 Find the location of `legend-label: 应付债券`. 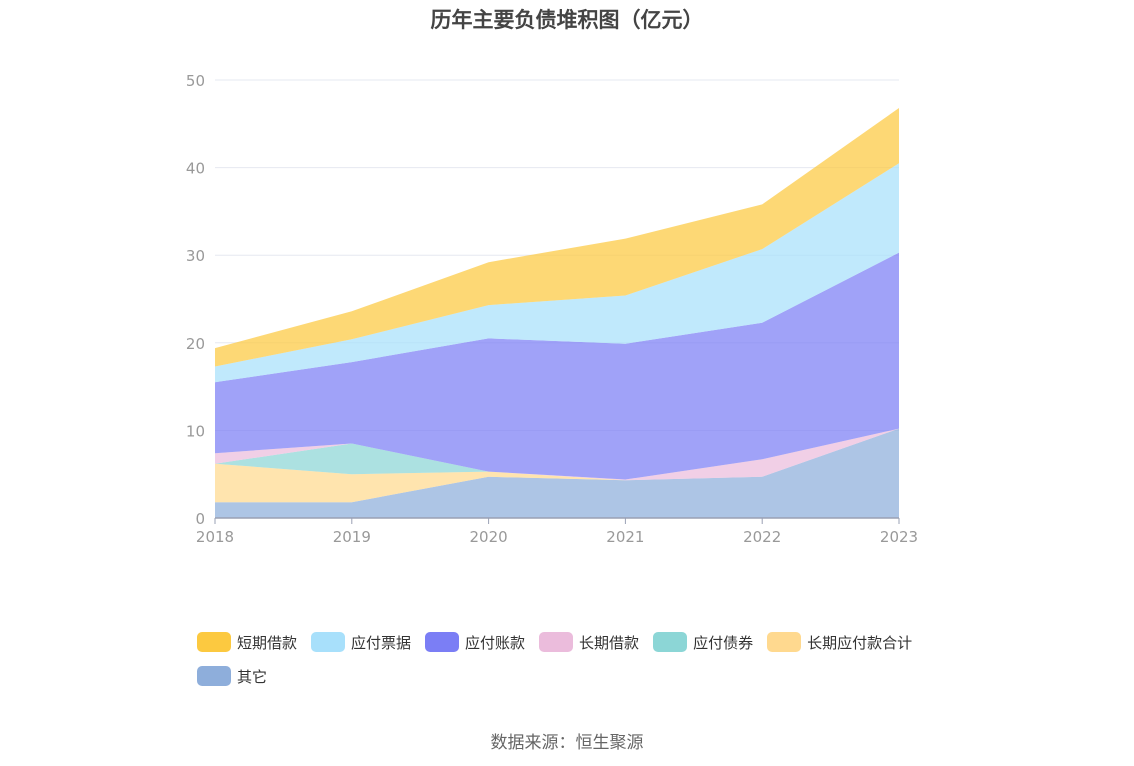

legend-label: 应付债券 is located at coordinates (723, 642).